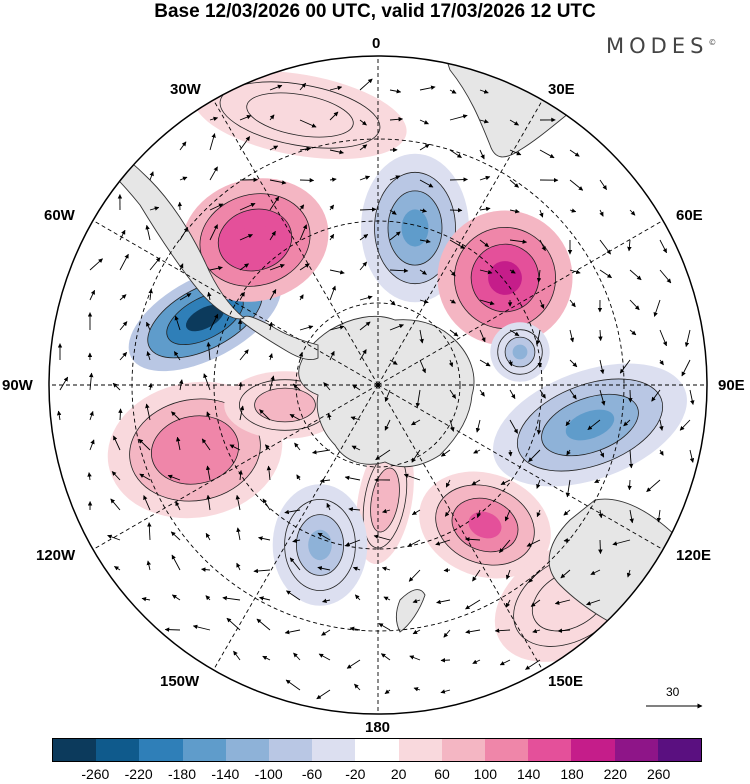 This screenshot has height=784, width=750. I want to click on colorbar-tick-label: -180, so click(182, 774).